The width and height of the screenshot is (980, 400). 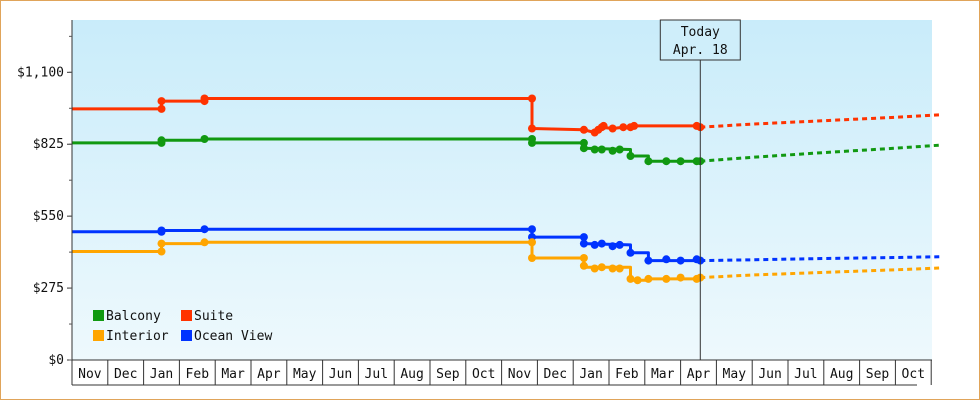 What do you see at coordinates (821, 121) in the screenshot?
I see `forecast-line-suite` at bounding box center [821, 121].